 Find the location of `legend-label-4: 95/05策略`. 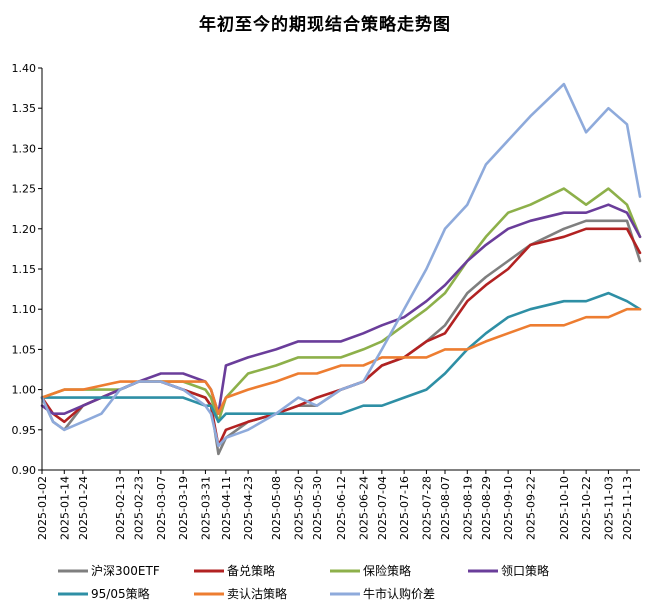

legend-label-4: 95/05策略 is located at coordinates (120, 593).